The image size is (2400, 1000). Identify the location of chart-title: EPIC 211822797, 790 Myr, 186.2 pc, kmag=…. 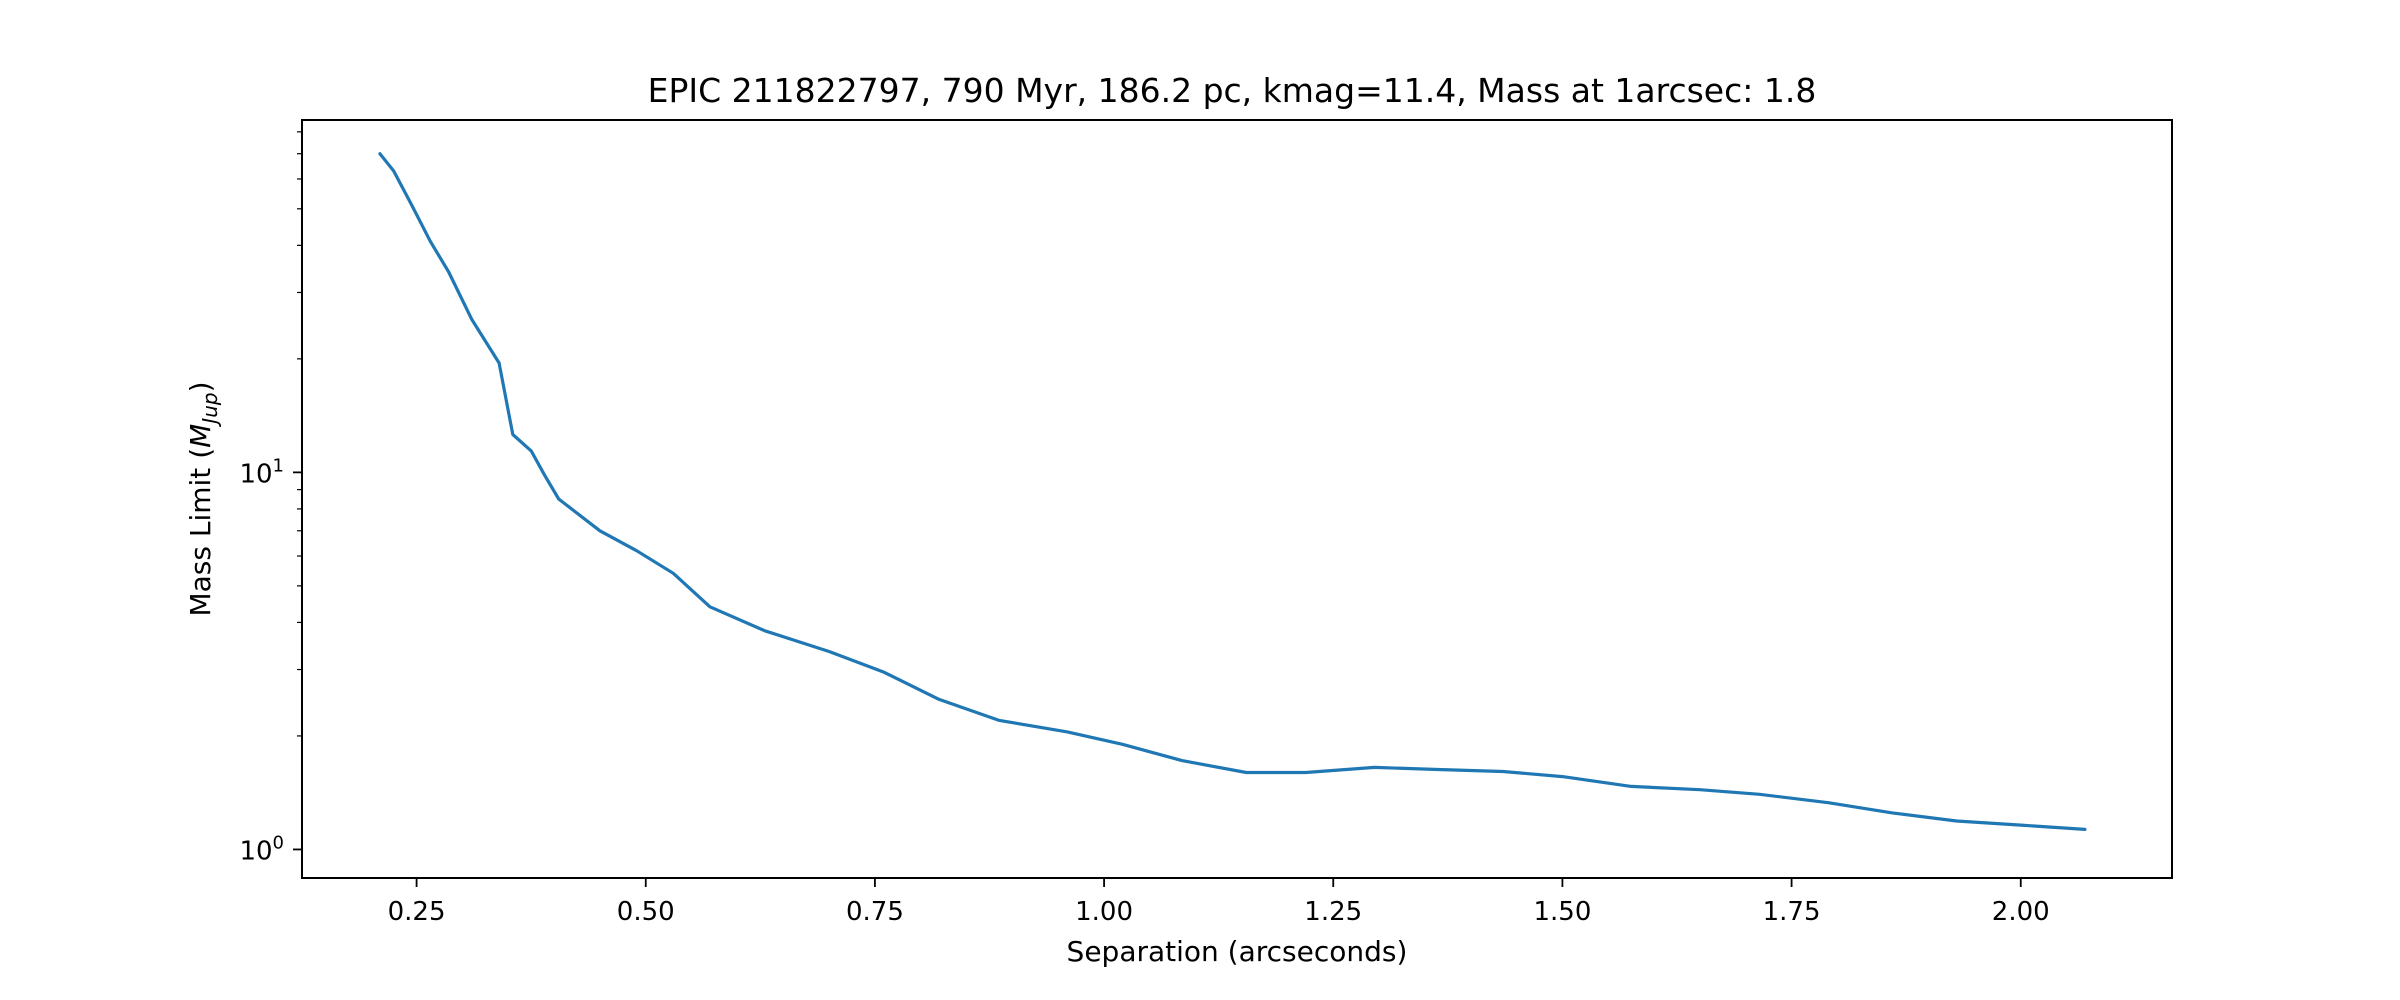
(1232, 90).